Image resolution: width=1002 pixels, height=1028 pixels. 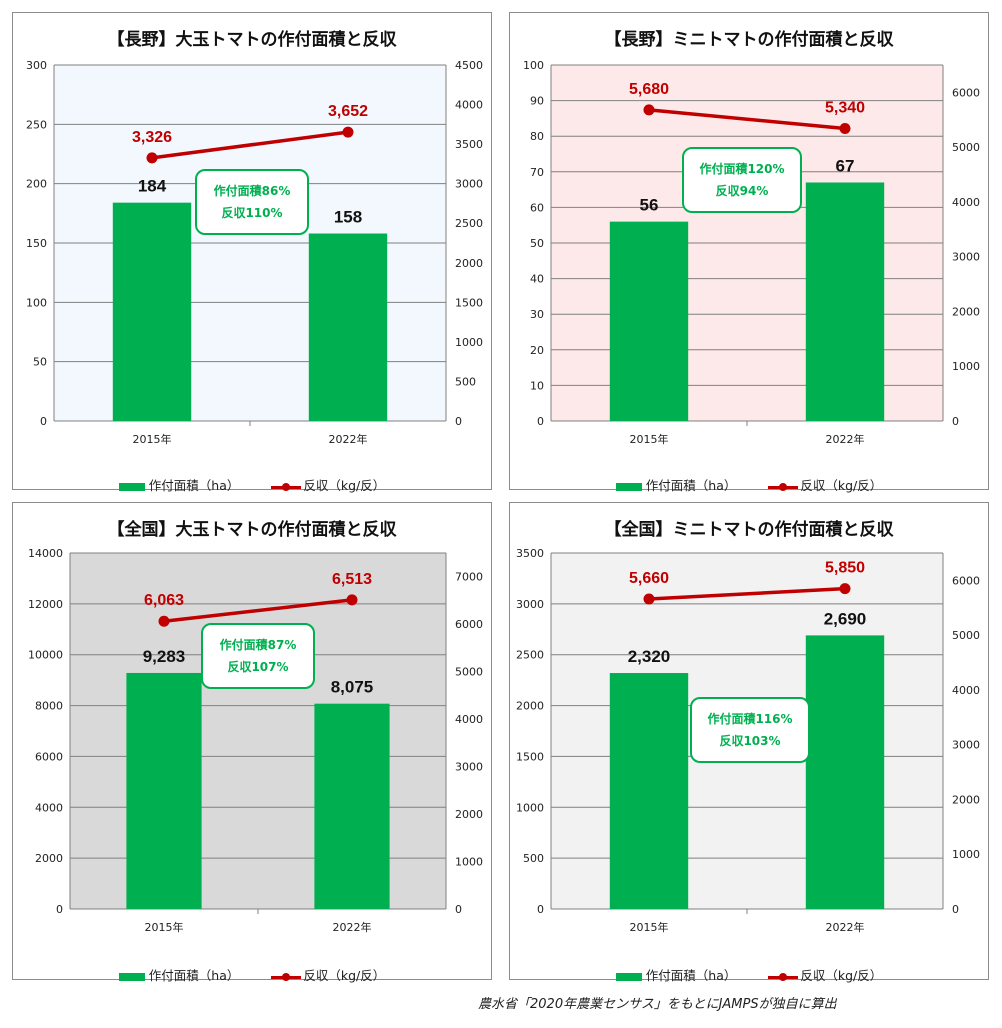 What do you see at coordinates (537, 385) in the screenshot?
I see `y-left-tick-label: 10` at bounding box center [537, 385].